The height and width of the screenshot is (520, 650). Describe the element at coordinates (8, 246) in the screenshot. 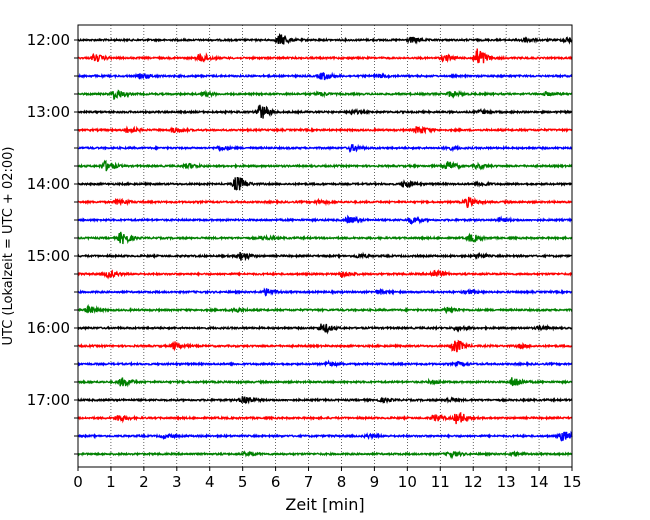

I see `y-axis-label: UTC (Lokalzeit = UTC + 02:00)` at that location.